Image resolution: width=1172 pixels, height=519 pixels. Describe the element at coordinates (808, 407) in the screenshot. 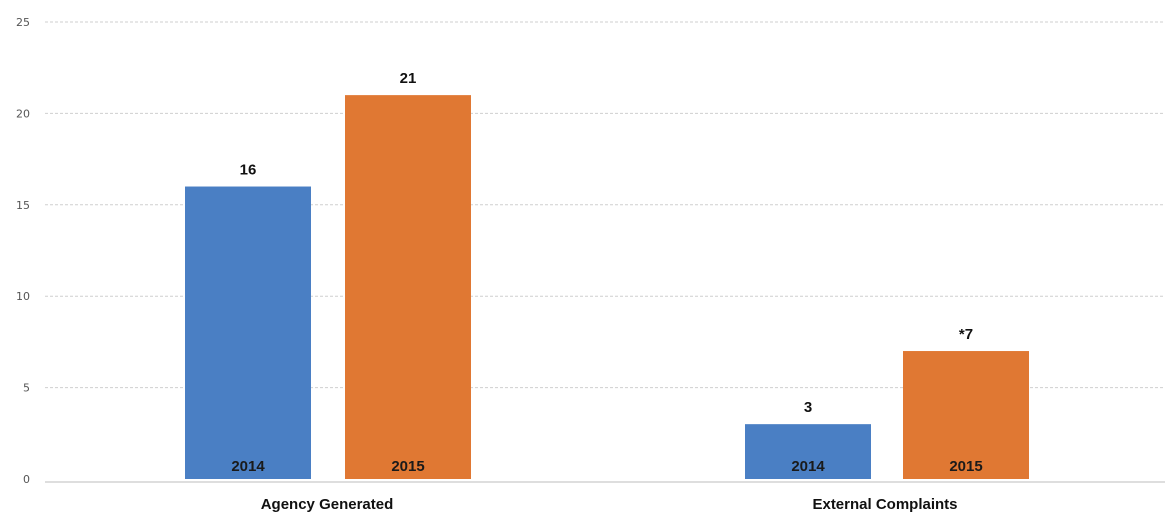

I see `data-label: 3` at that location.